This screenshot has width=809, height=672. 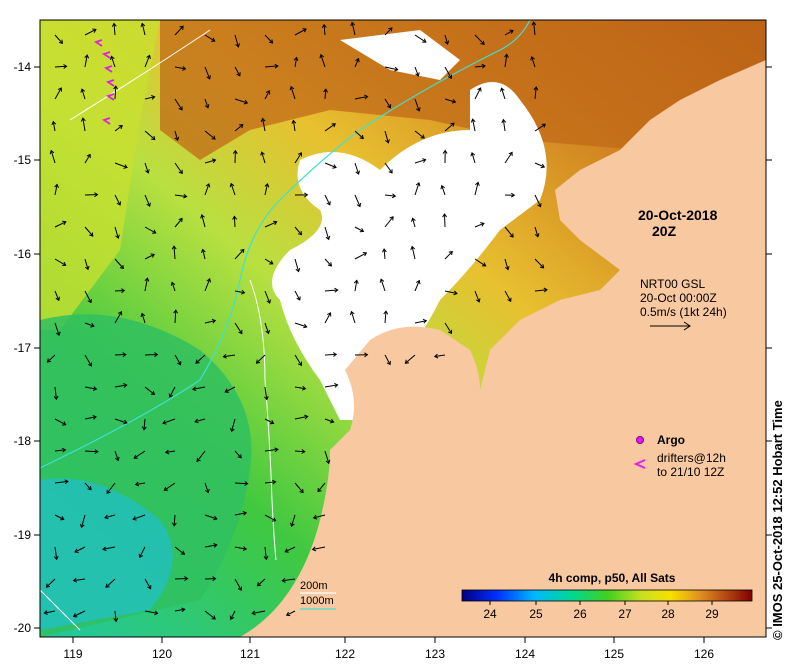 What do you see at coordinates (690, 472) in the screenshot?
I see `legend-drifters-line2: to 21/10 12Z` at bounding box center [690, 472].